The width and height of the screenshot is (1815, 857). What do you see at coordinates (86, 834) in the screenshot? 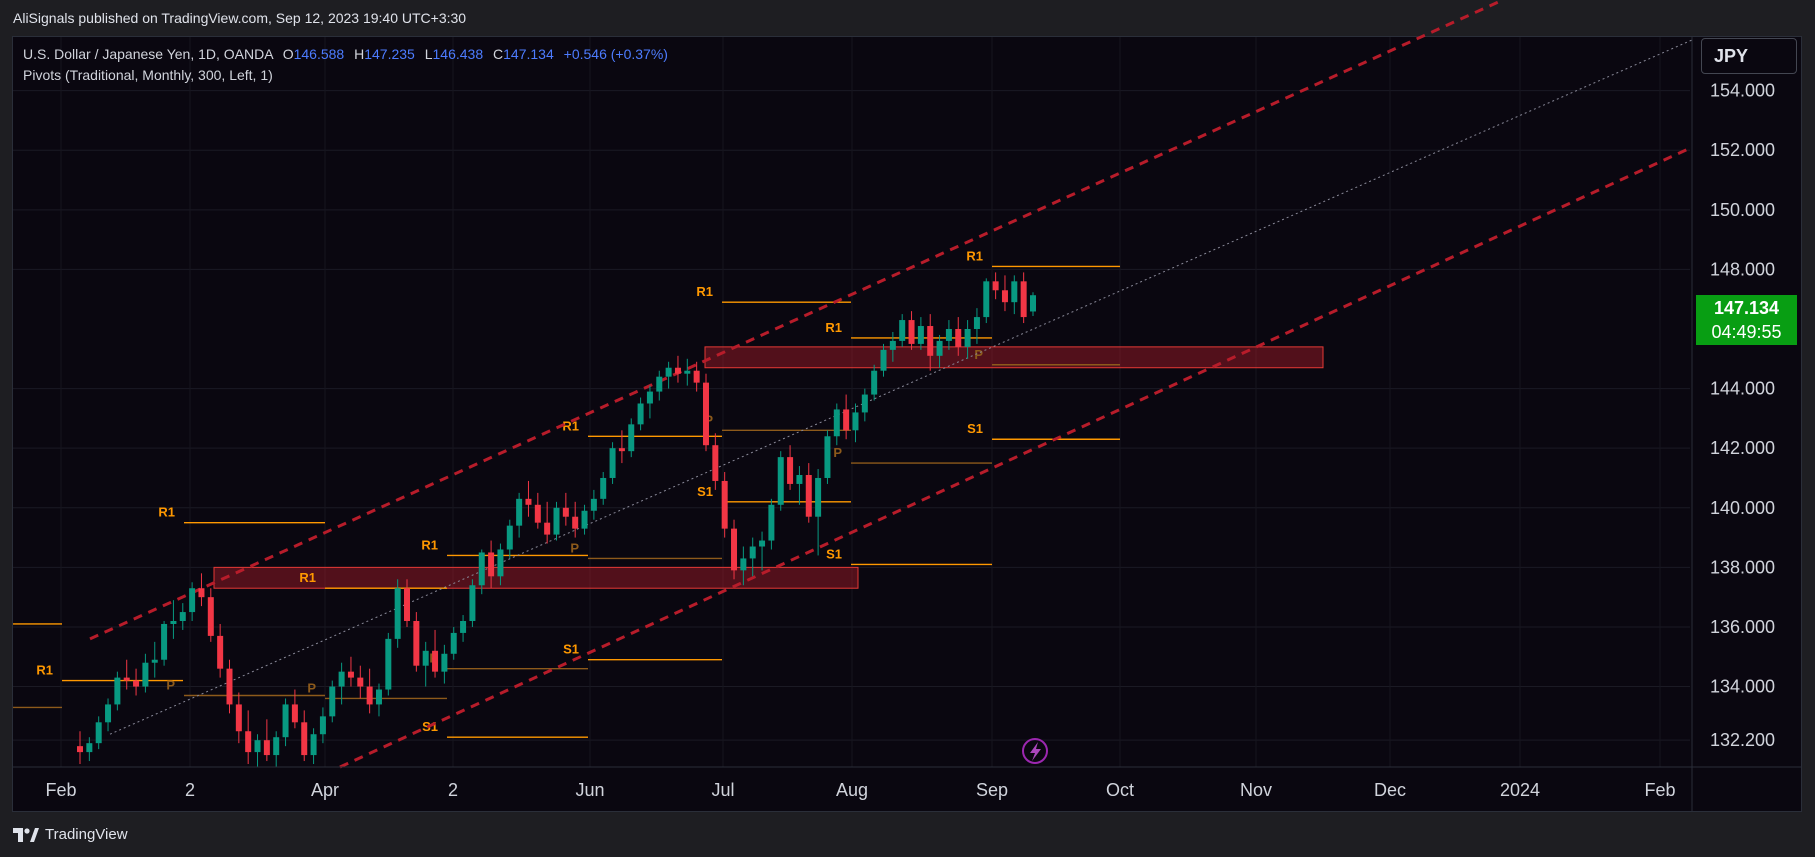
I see `tradingview-brand: TradingView` at bounding box center [86, 834].